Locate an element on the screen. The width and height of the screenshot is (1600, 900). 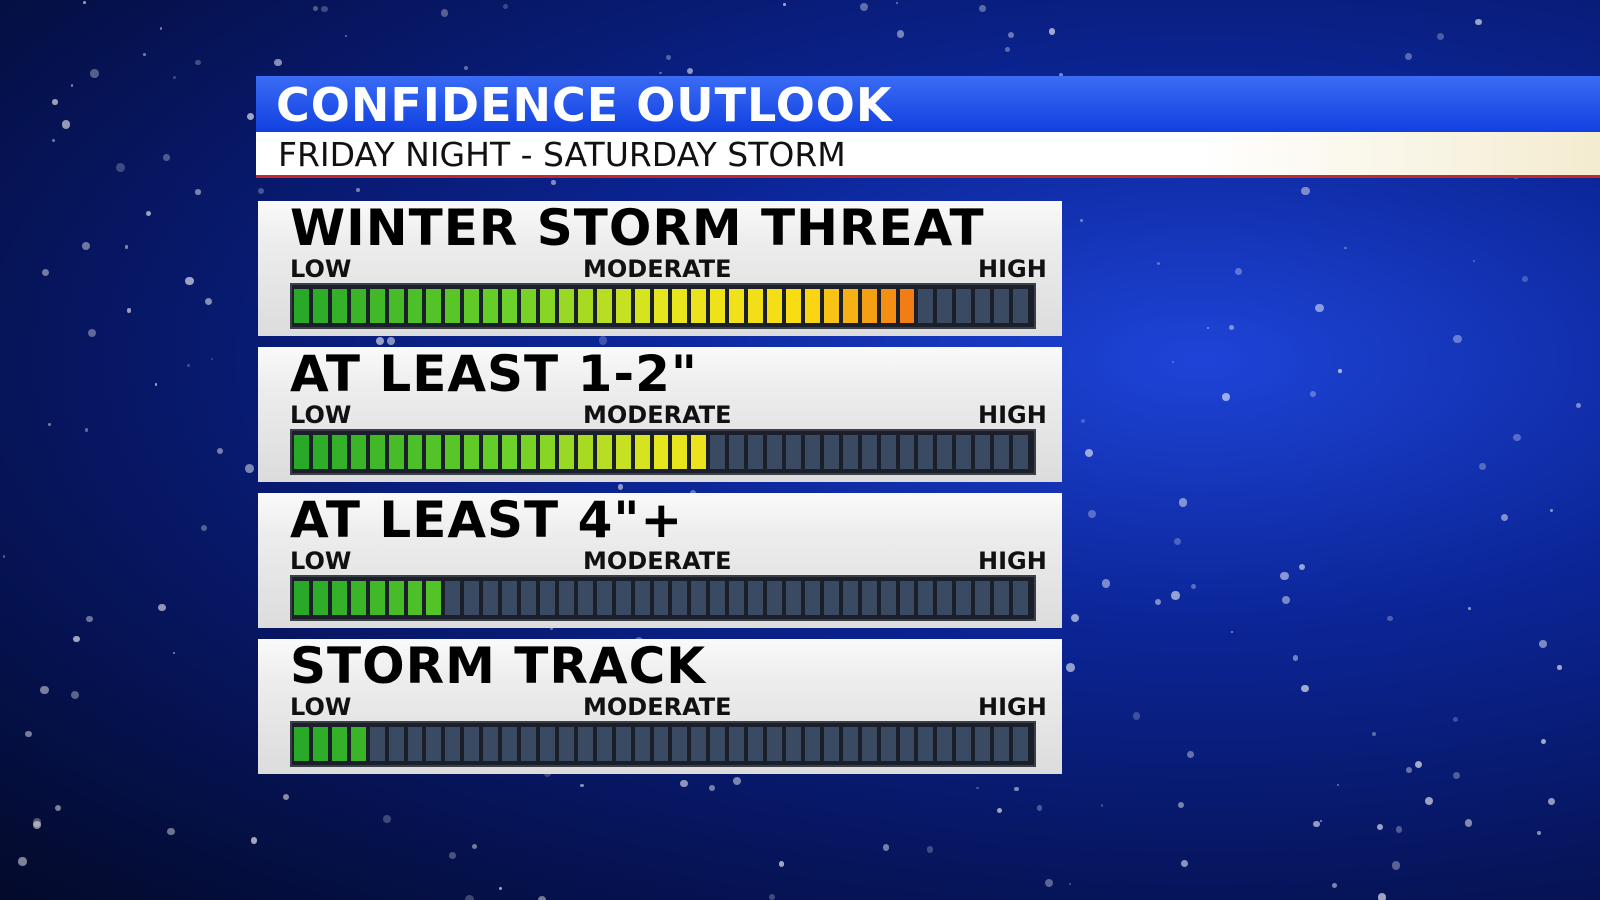
high-label: HIGH is located at coordinates (1012, 415).